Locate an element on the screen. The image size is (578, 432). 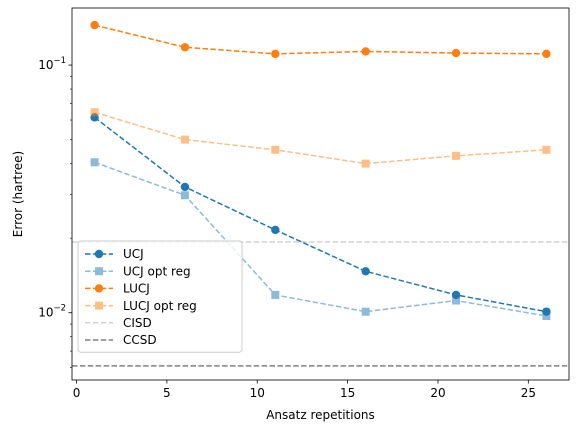
series-line-lucj is located at coordinates (320, 39).